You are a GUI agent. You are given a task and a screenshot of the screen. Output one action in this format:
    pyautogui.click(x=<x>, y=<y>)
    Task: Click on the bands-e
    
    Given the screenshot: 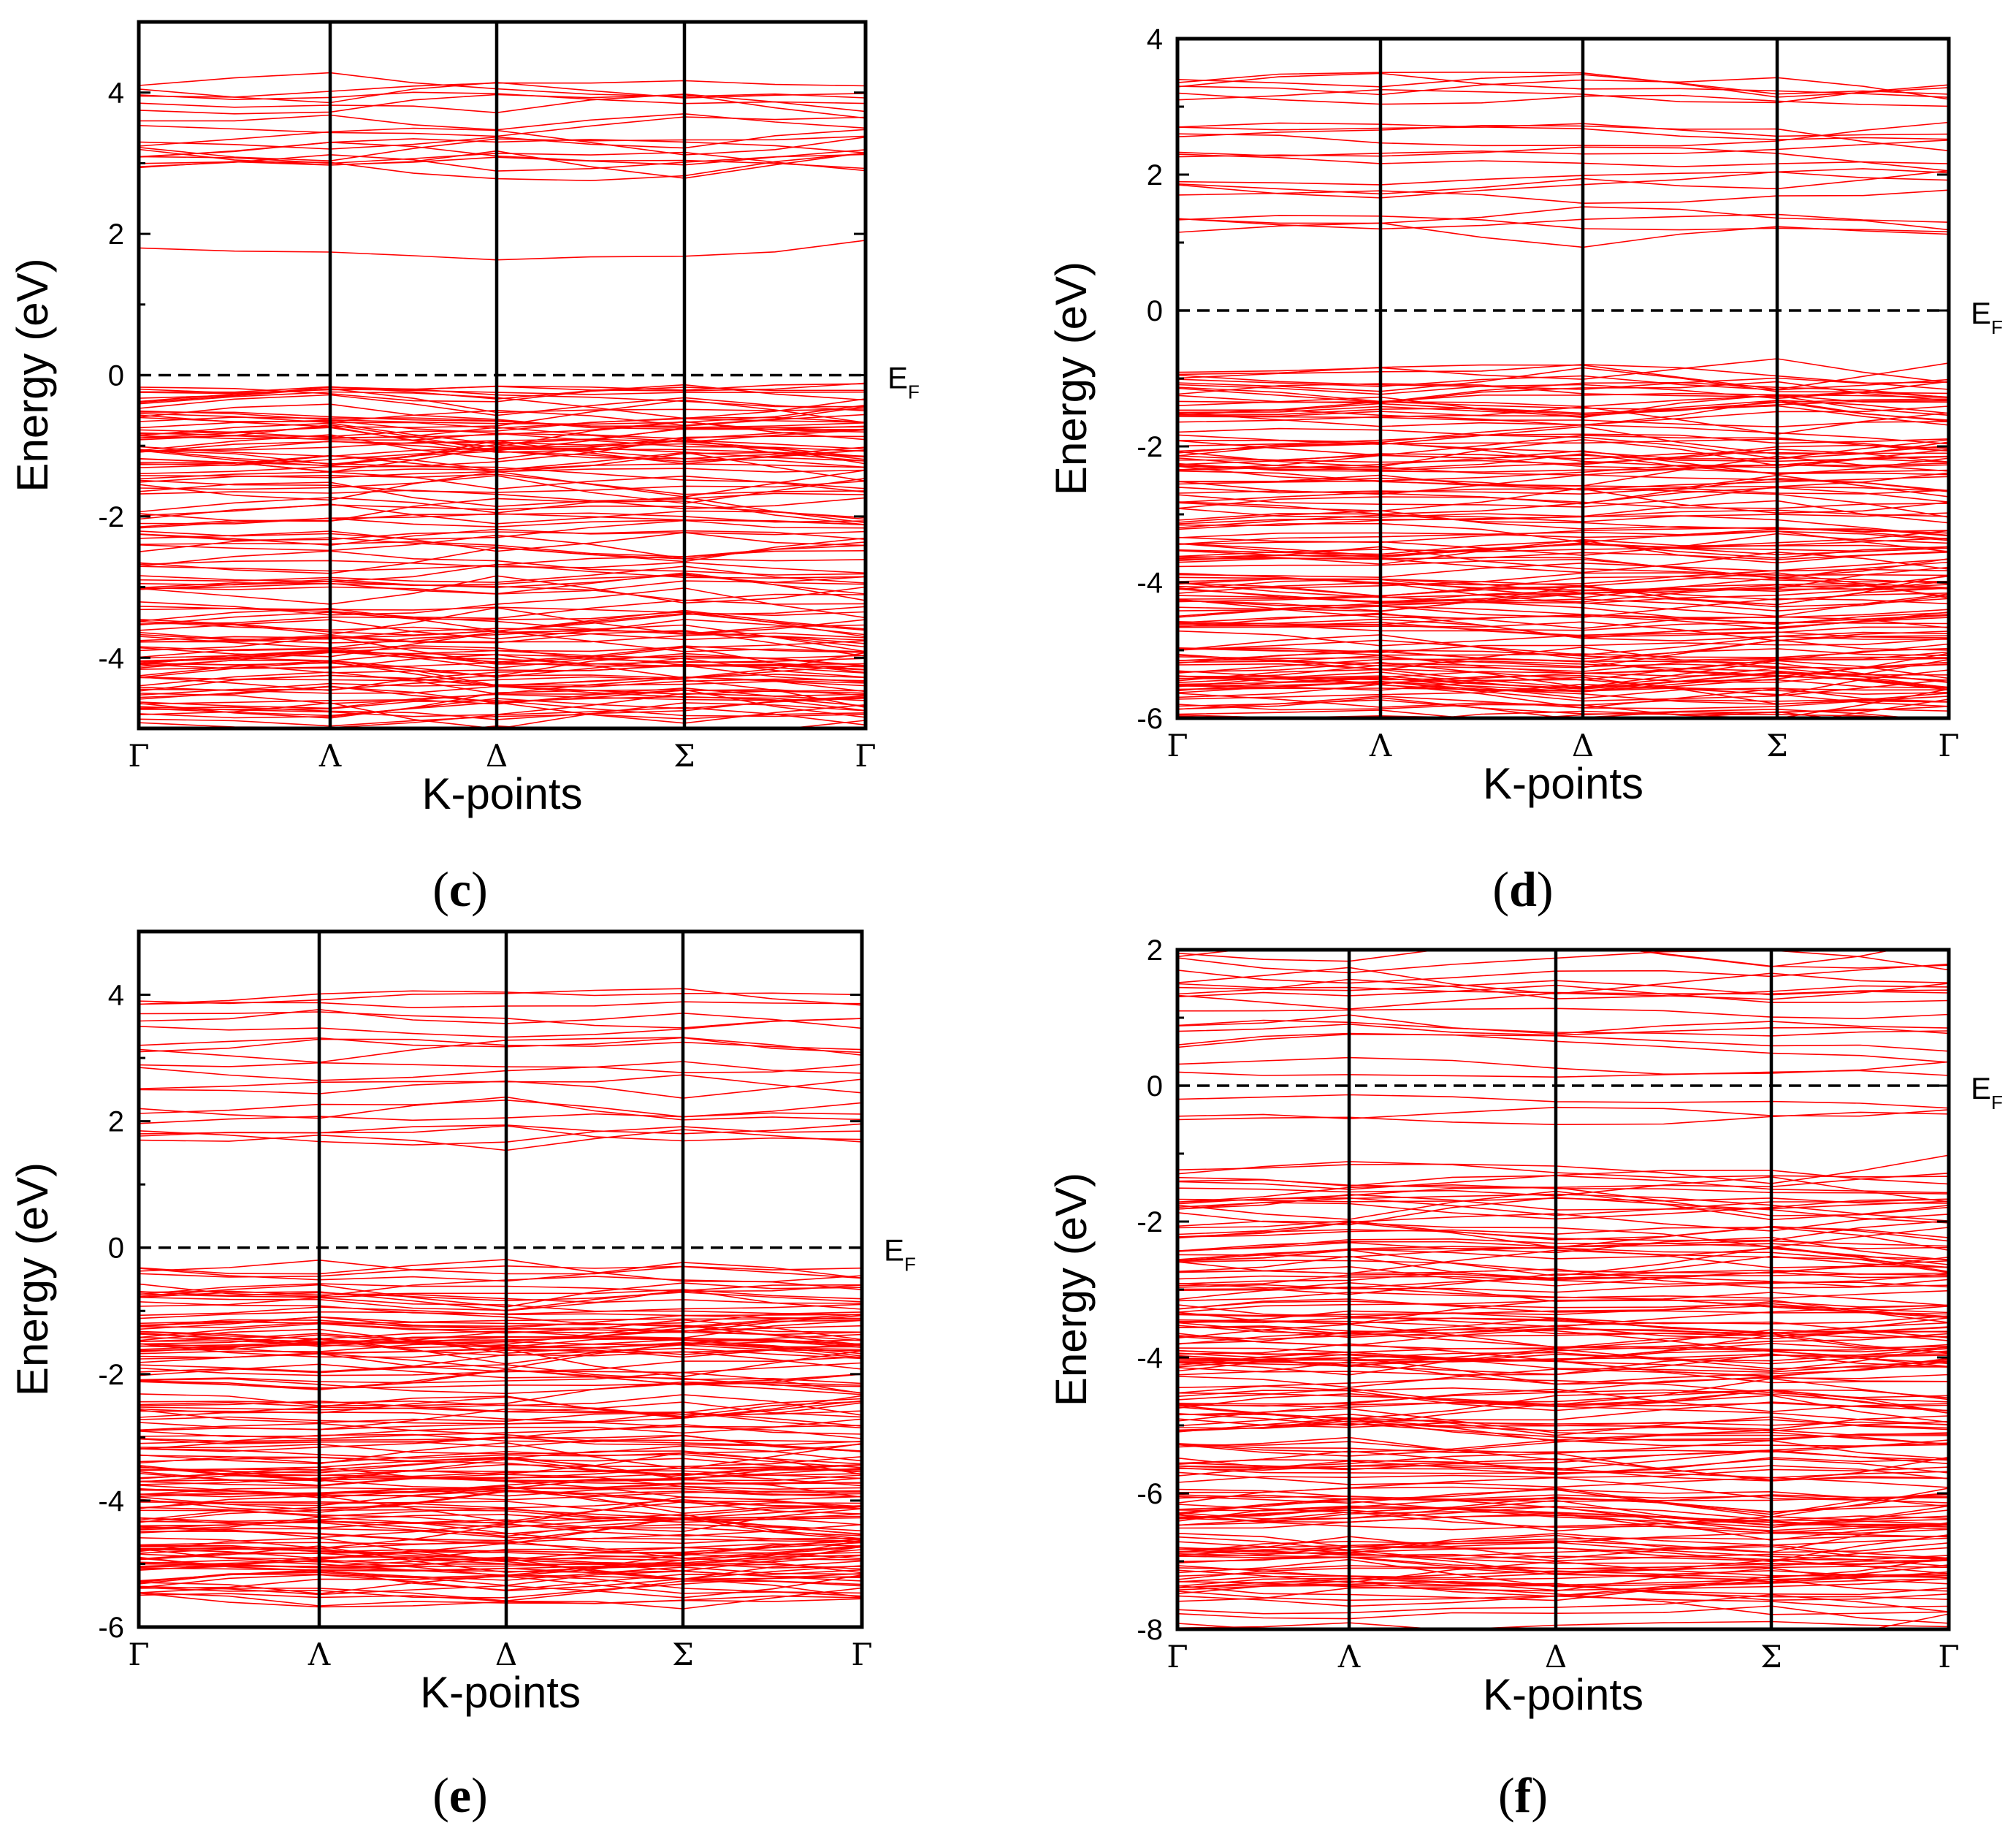 What is the action you would take?
    pyautogui.click(x=501, y=1299)
    